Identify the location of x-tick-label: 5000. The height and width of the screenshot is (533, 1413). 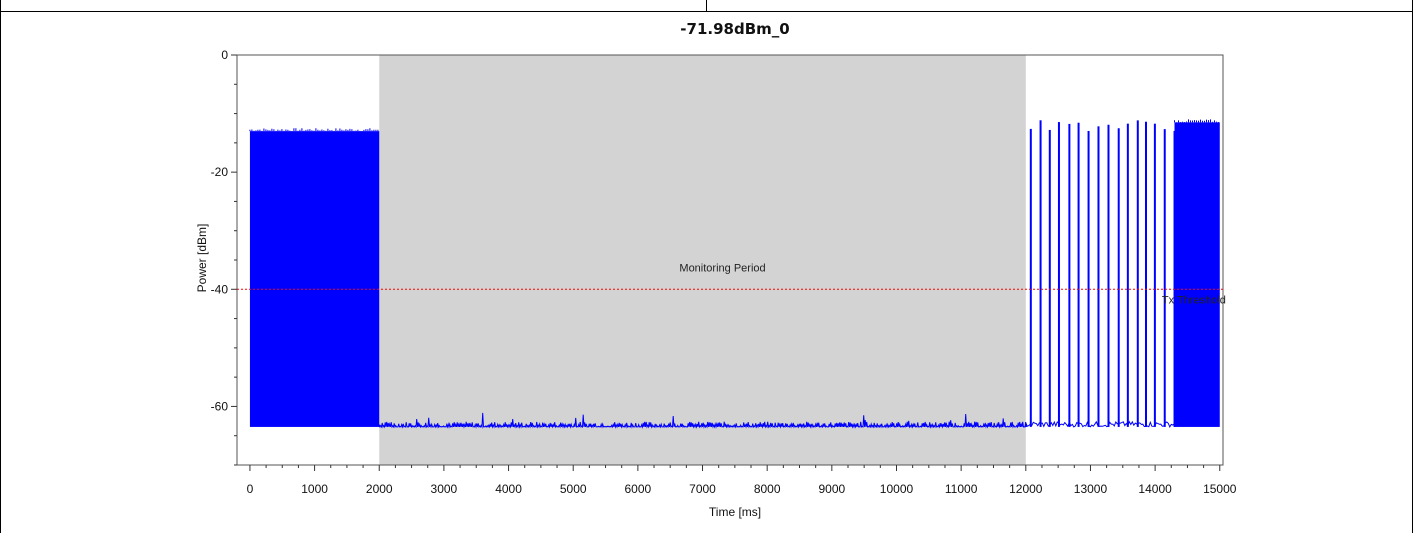
(573, 489).